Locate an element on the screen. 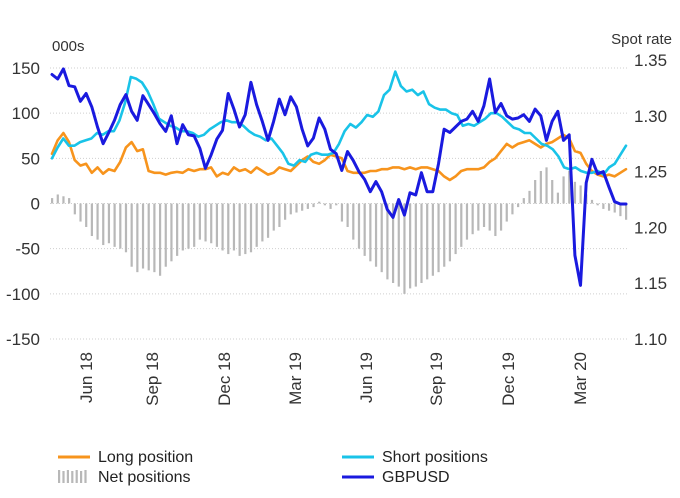  legend-item-short: Short positions is located at coordinates (415, 457).